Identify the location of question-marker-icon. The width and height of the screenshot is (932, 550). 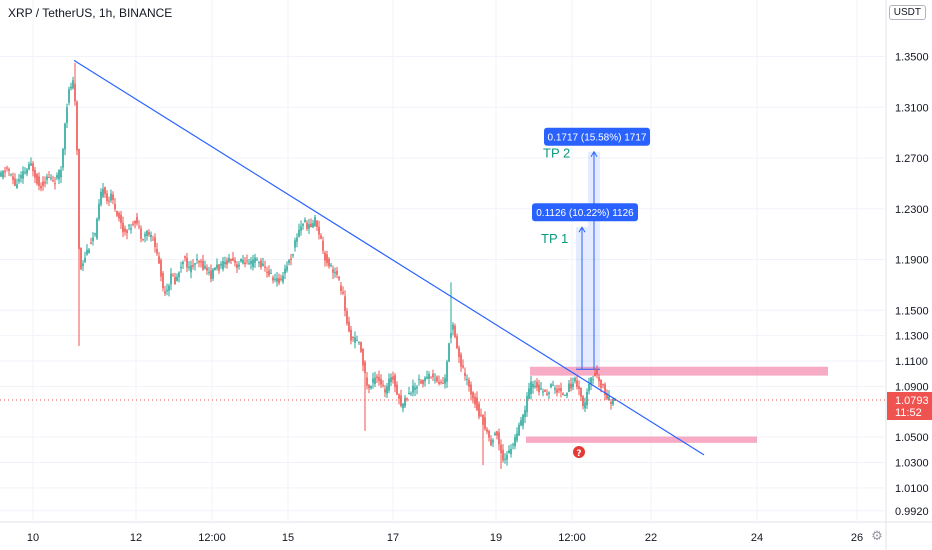
(579, 452).